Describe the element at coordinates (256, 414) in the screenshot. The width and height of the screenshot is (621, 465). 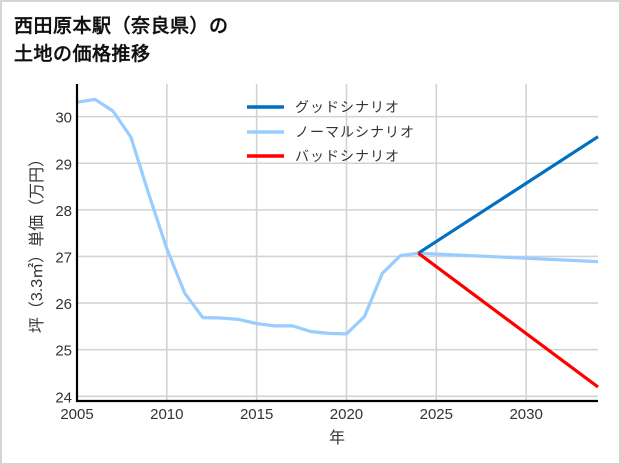
I see `x-tick-label: 2015` at that location.